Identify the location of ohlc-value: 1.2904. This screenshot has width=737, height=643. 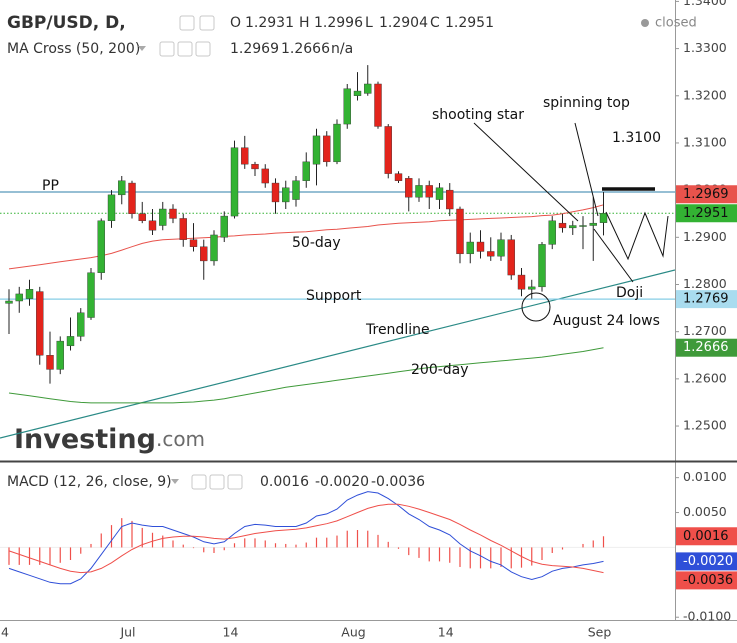
(403, 23).